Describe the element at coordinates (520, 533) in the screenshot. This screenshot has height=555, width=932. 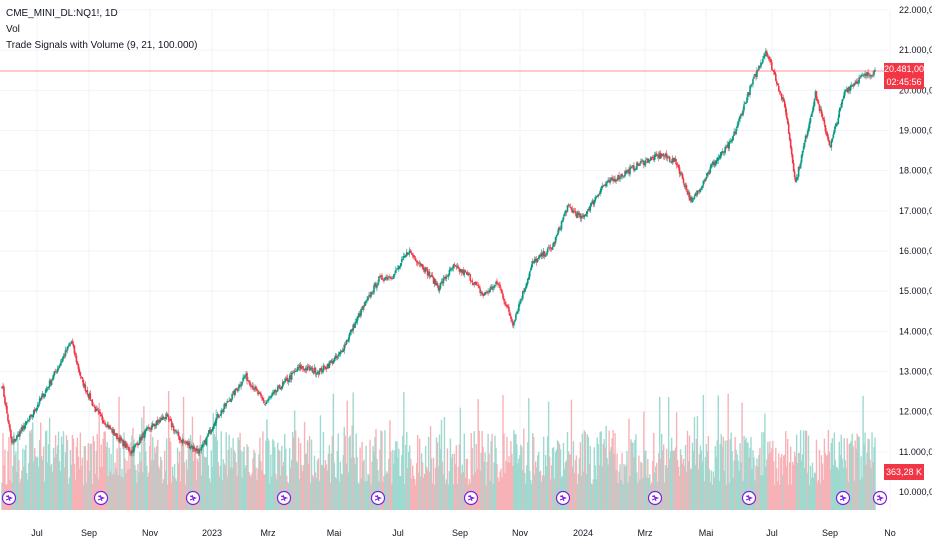
I see `time-tick-label: Nov` at that location.